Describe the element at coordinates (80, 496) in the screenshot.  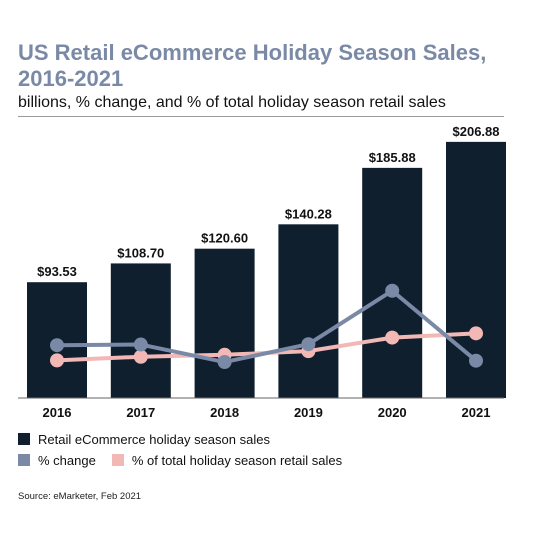
I see `source-note: Source: eMarketer, Feb 2021` at that location.